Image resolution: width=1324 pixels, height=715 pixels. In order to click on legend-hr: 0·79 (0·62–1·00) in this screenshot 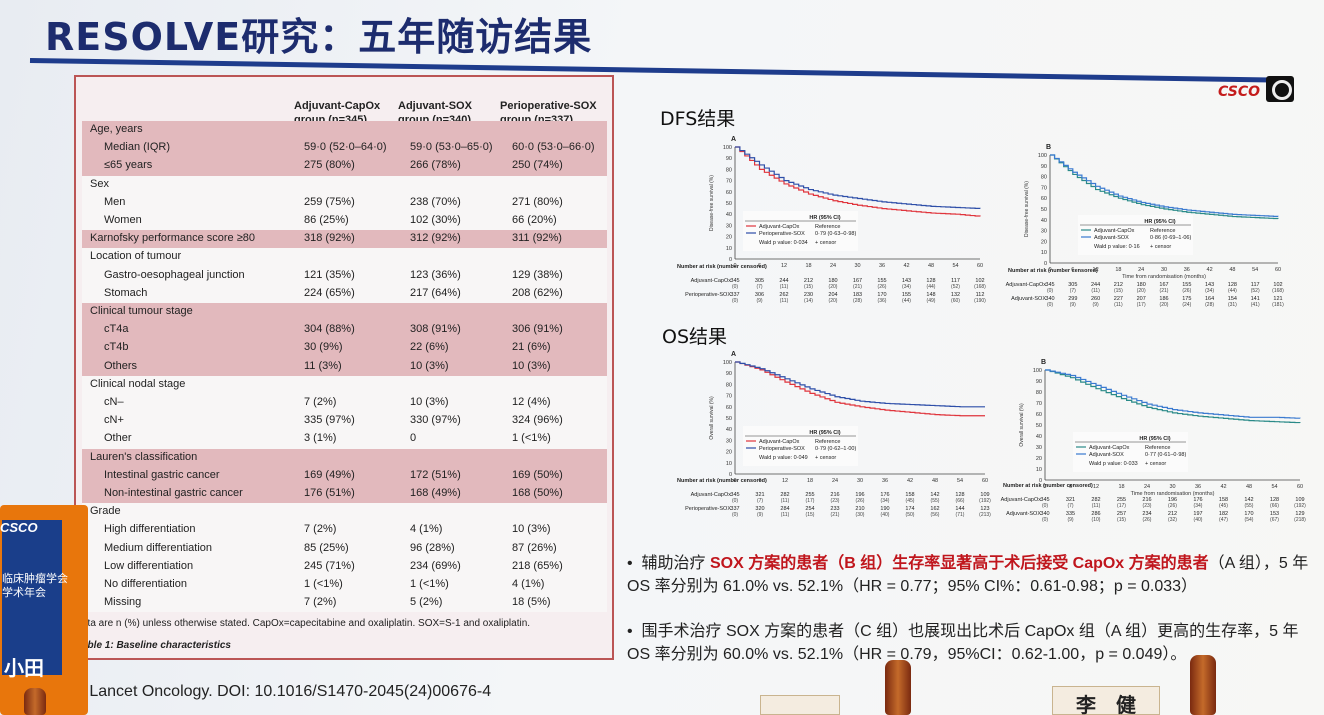, I will do `click(835, 449)`.